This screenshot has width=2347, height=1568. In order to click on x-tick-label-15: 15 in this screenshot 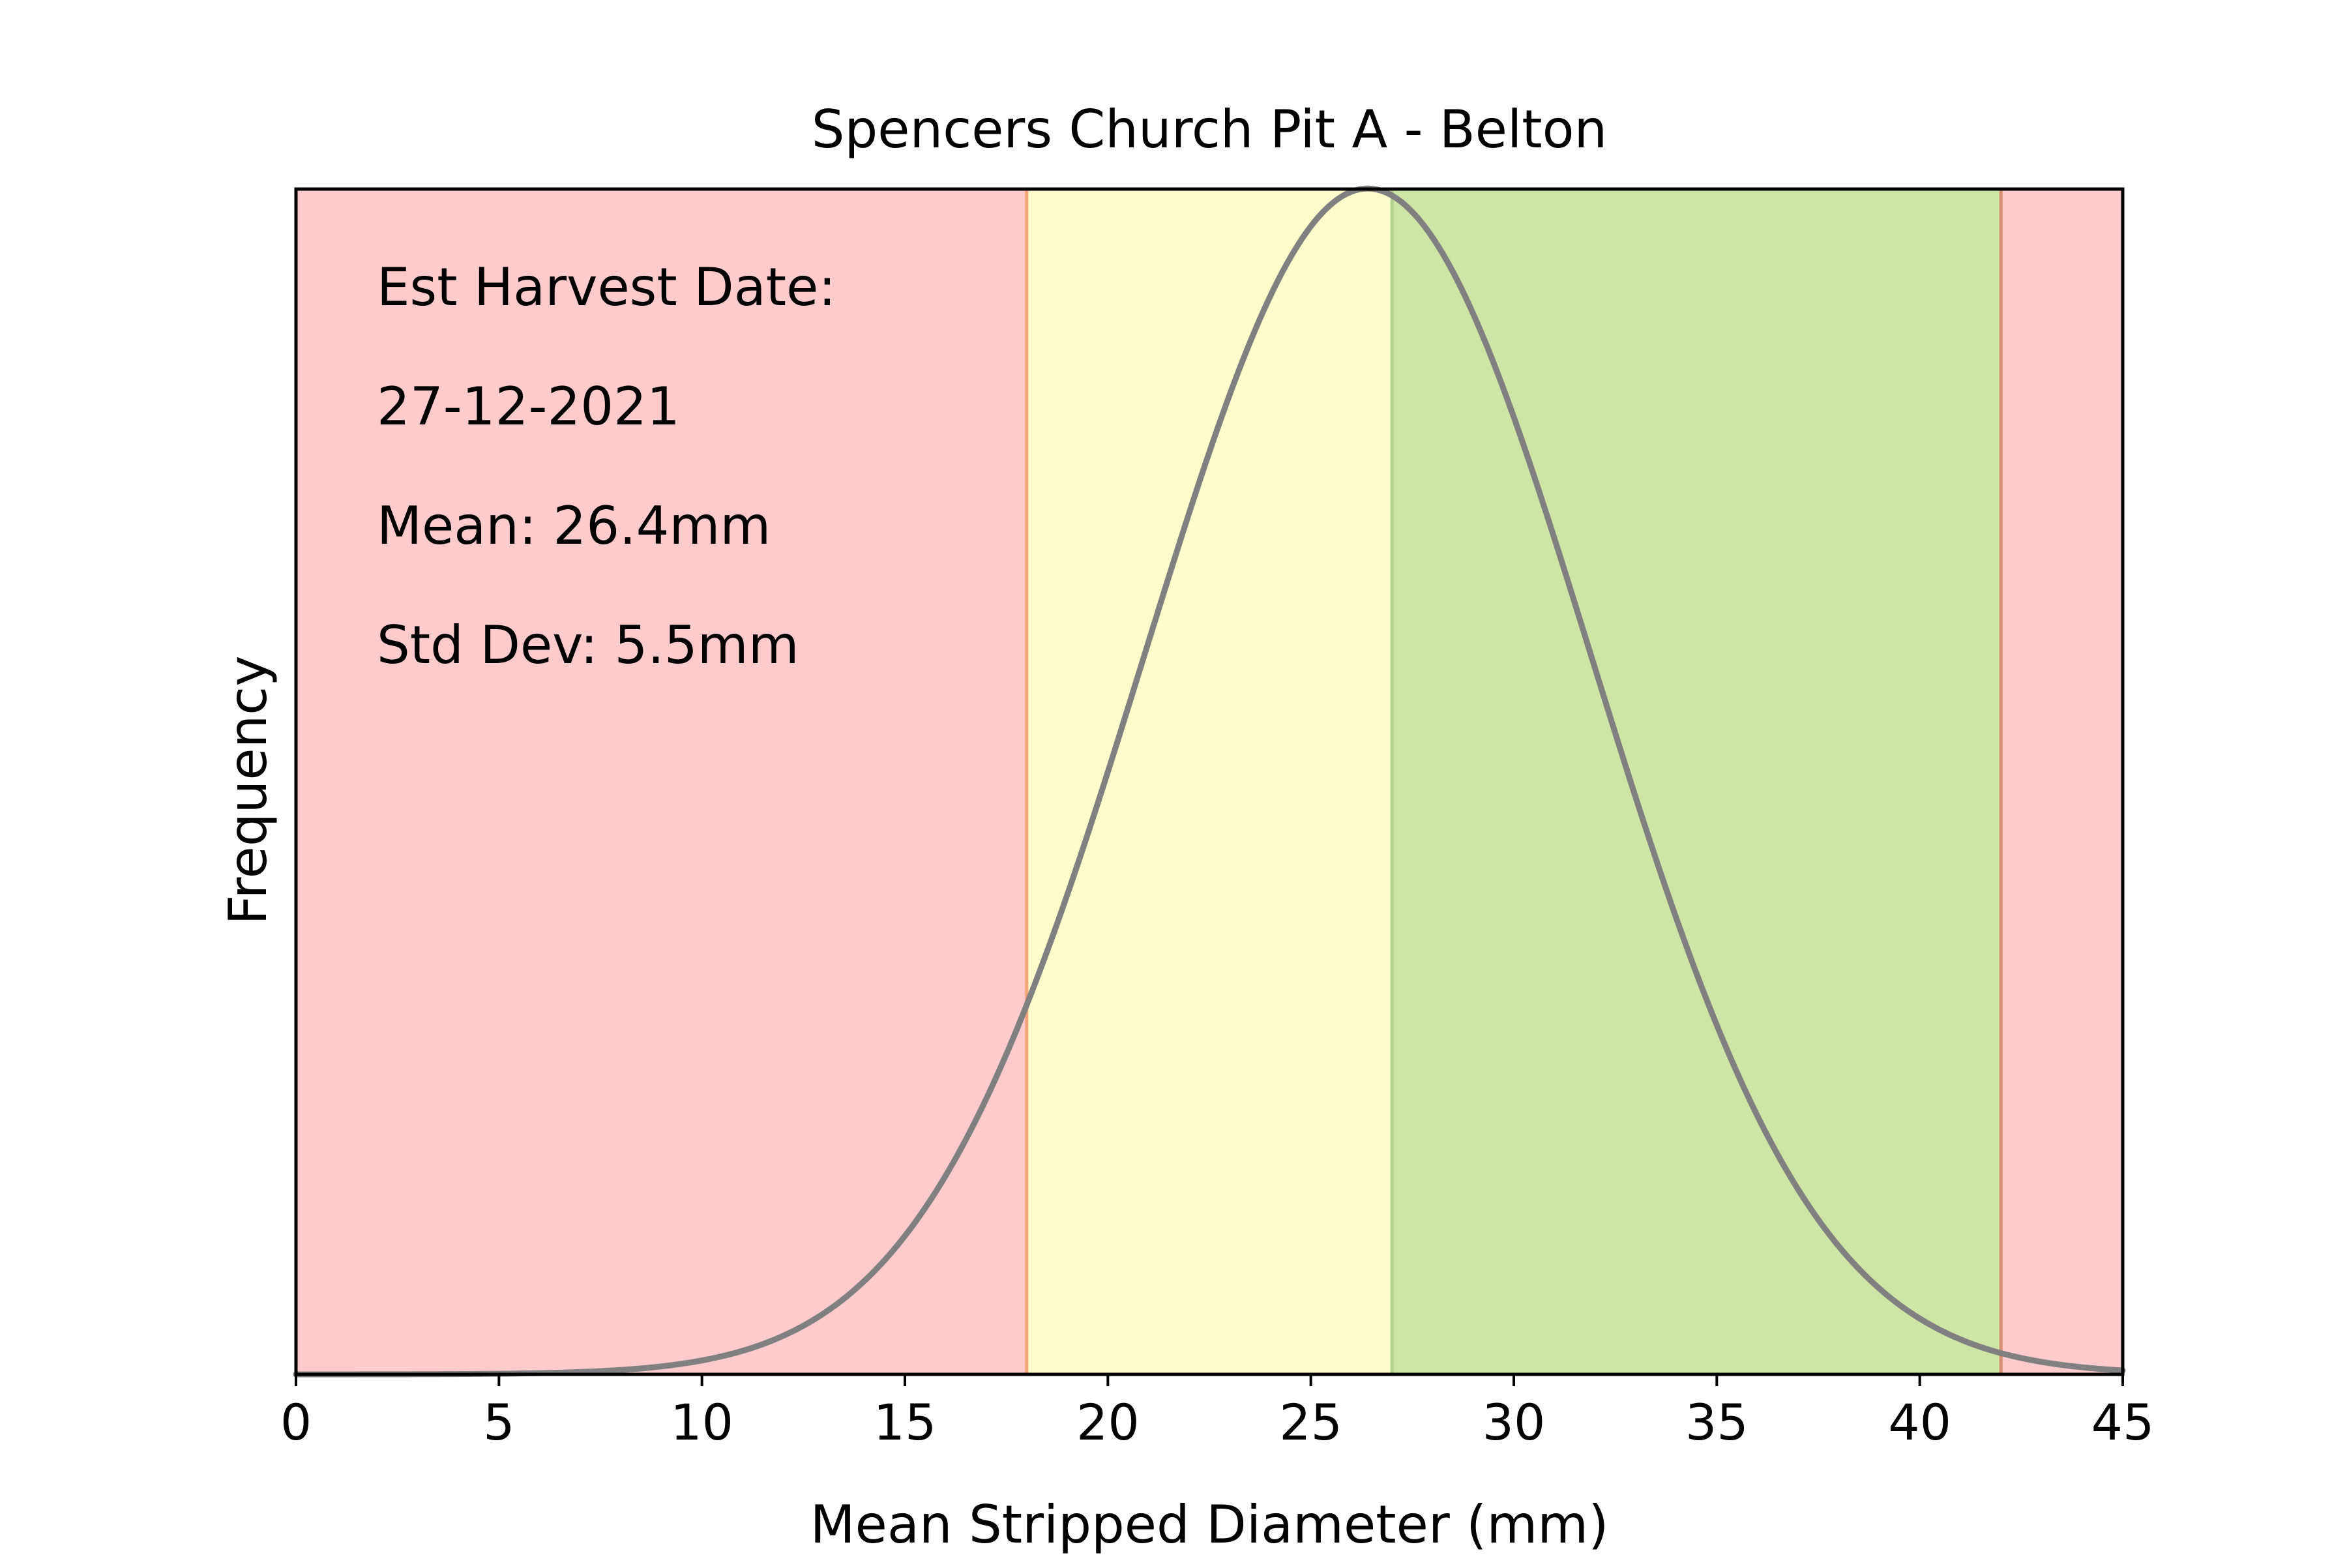, I will do `click(905, 1422)`.